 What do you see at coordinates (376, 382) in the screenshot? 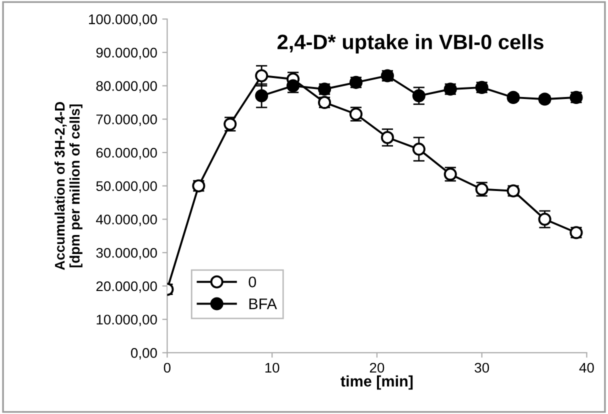
I see `x-axis-title: time [min]` at bounding box center [376, 382].